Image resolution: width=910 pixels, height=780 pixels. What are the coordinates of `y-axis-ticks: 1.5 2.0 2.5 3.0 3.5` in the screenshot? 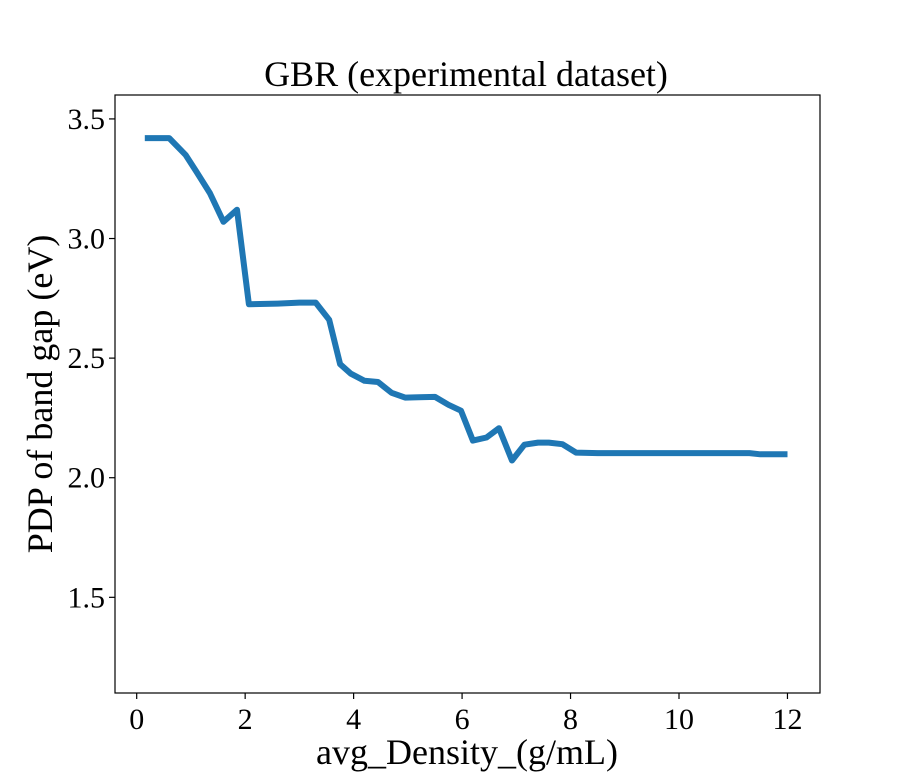 It's located at (91, 358).